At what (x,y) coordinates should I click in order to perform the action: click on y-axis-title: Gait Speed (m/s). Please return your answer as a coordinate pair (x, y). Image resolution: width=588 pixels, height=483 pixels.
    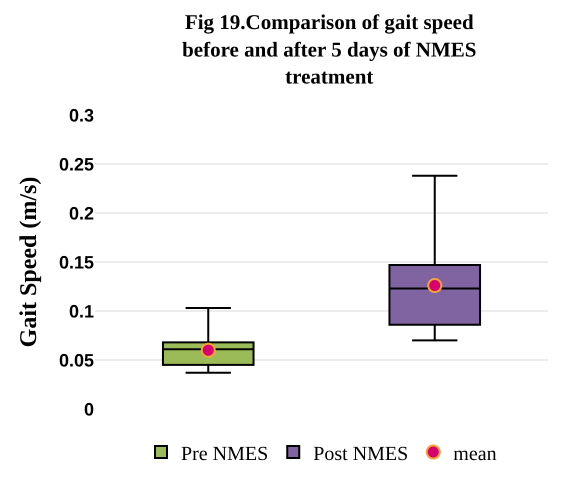
    Looking at the image, I should click on (29, 262).